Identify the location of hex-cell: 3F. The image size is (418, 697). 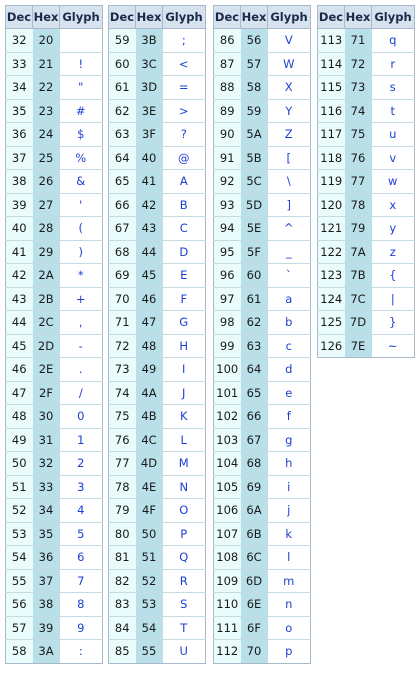
(149, 134).